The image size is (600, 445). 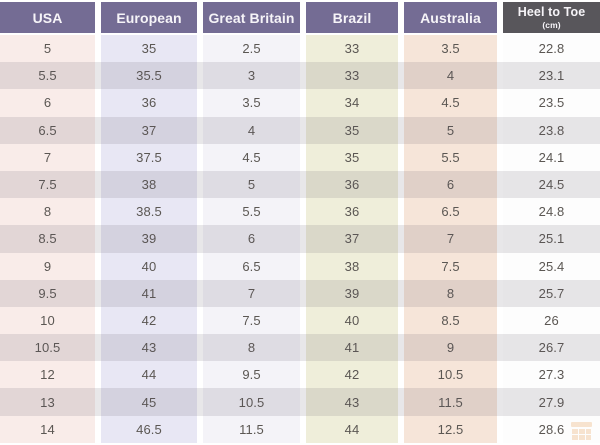 What do you see at coordinates (149, 103) in the screenshot?
I see `cell-european: 36` at bounding box center [149, 103].